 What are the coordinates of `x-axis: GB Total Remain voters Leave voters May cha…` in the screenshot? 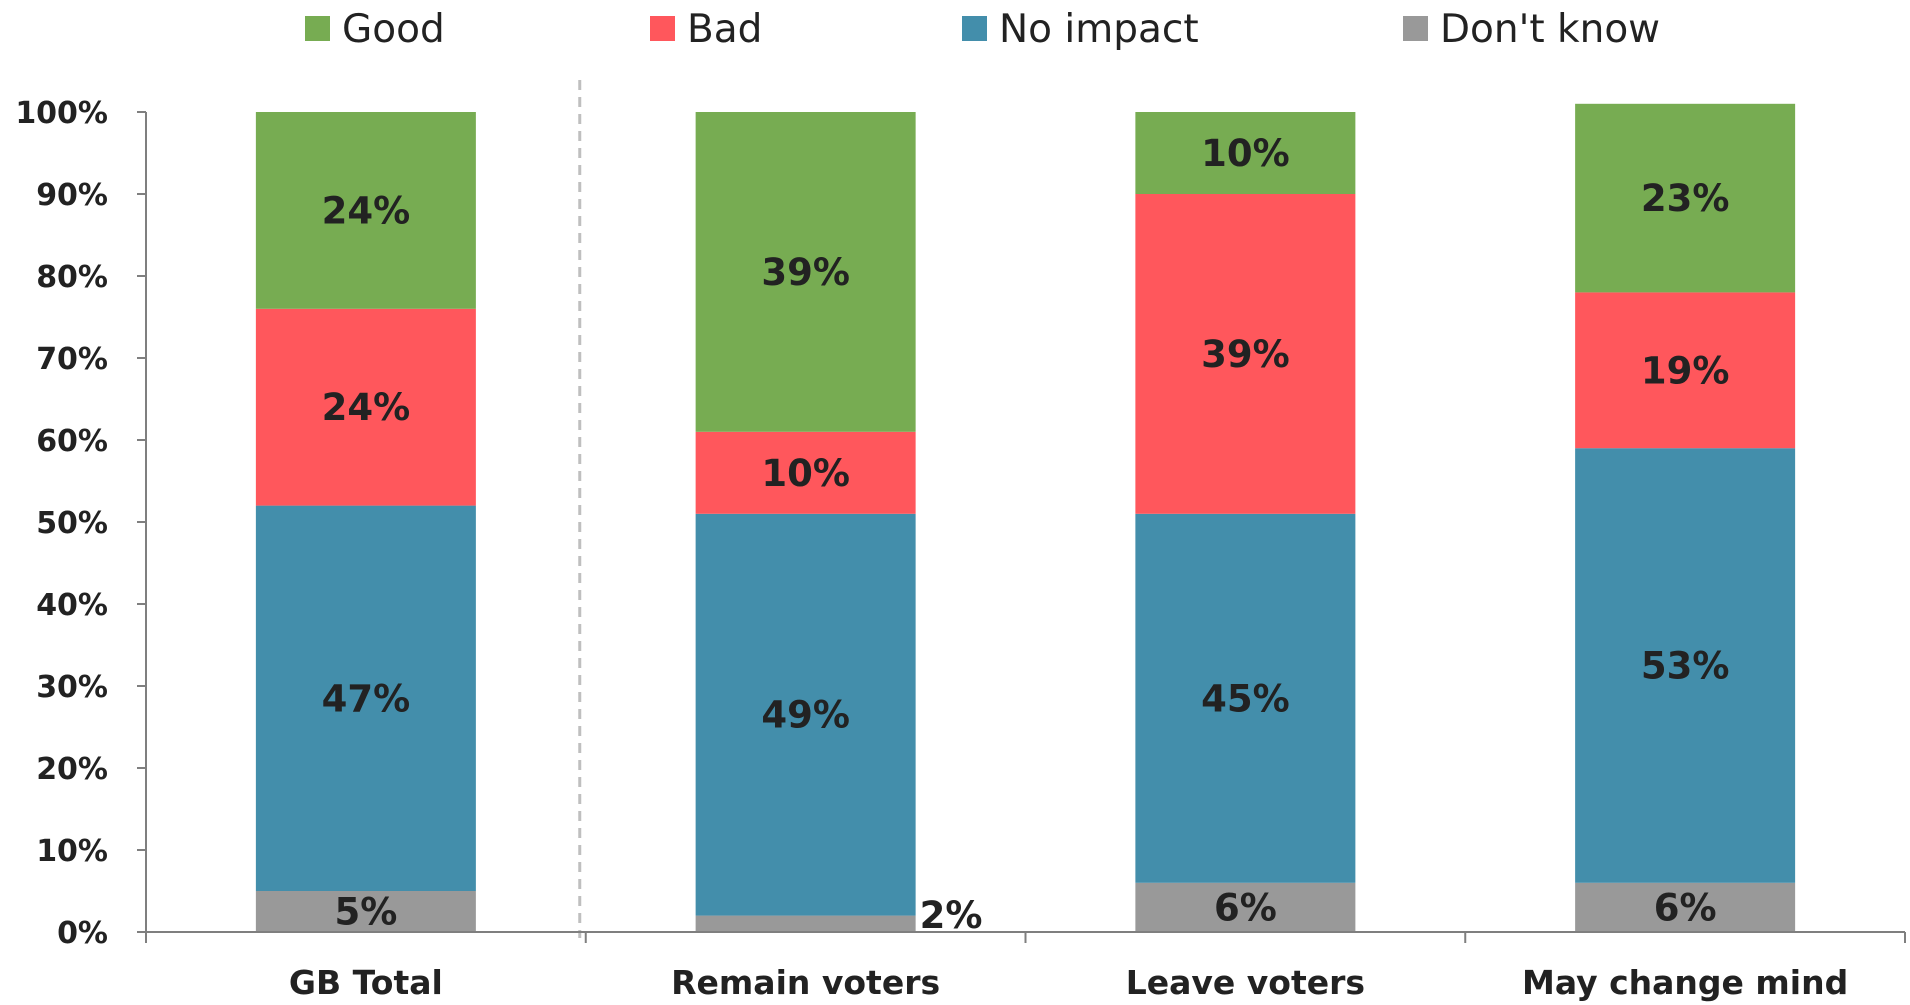 It's located at (1025, 966).